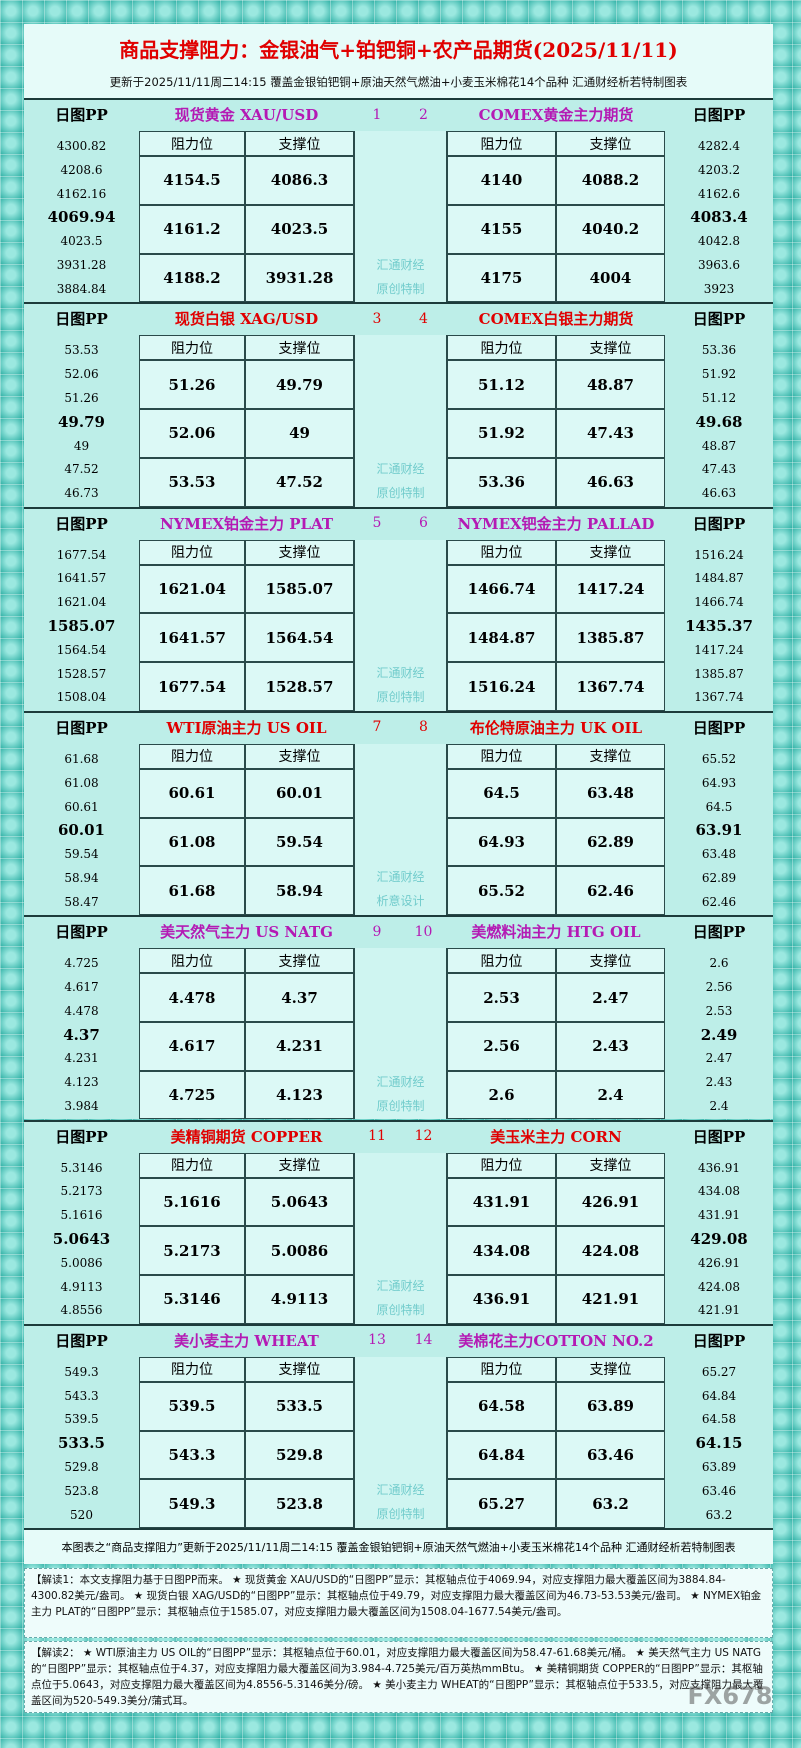  Describe the element at coordinates (610, 891) in the screenshot. I see `support-value: 62.46` at that location.